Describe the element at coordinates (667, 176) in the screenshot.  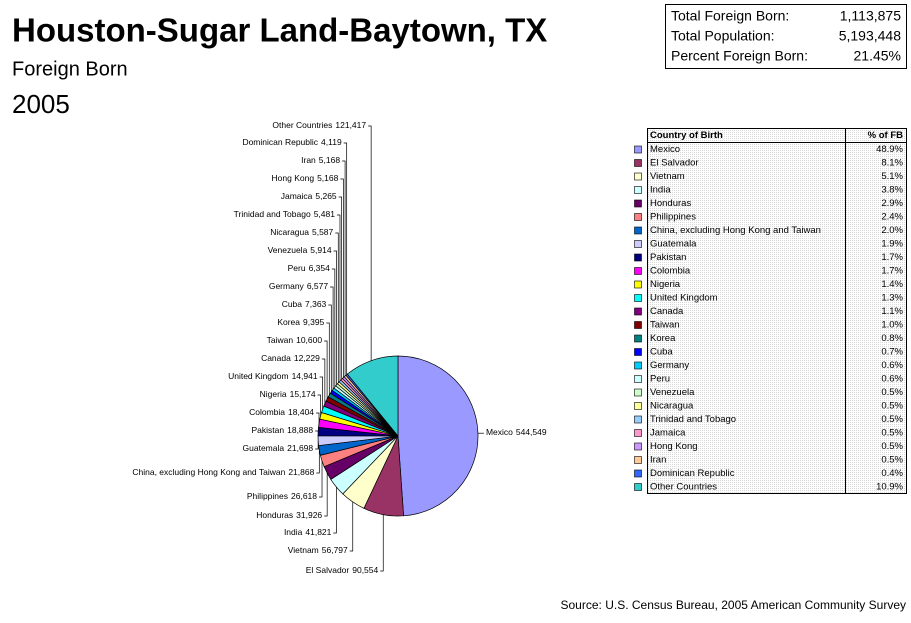
I see `table-country: Vietnam` at that location.